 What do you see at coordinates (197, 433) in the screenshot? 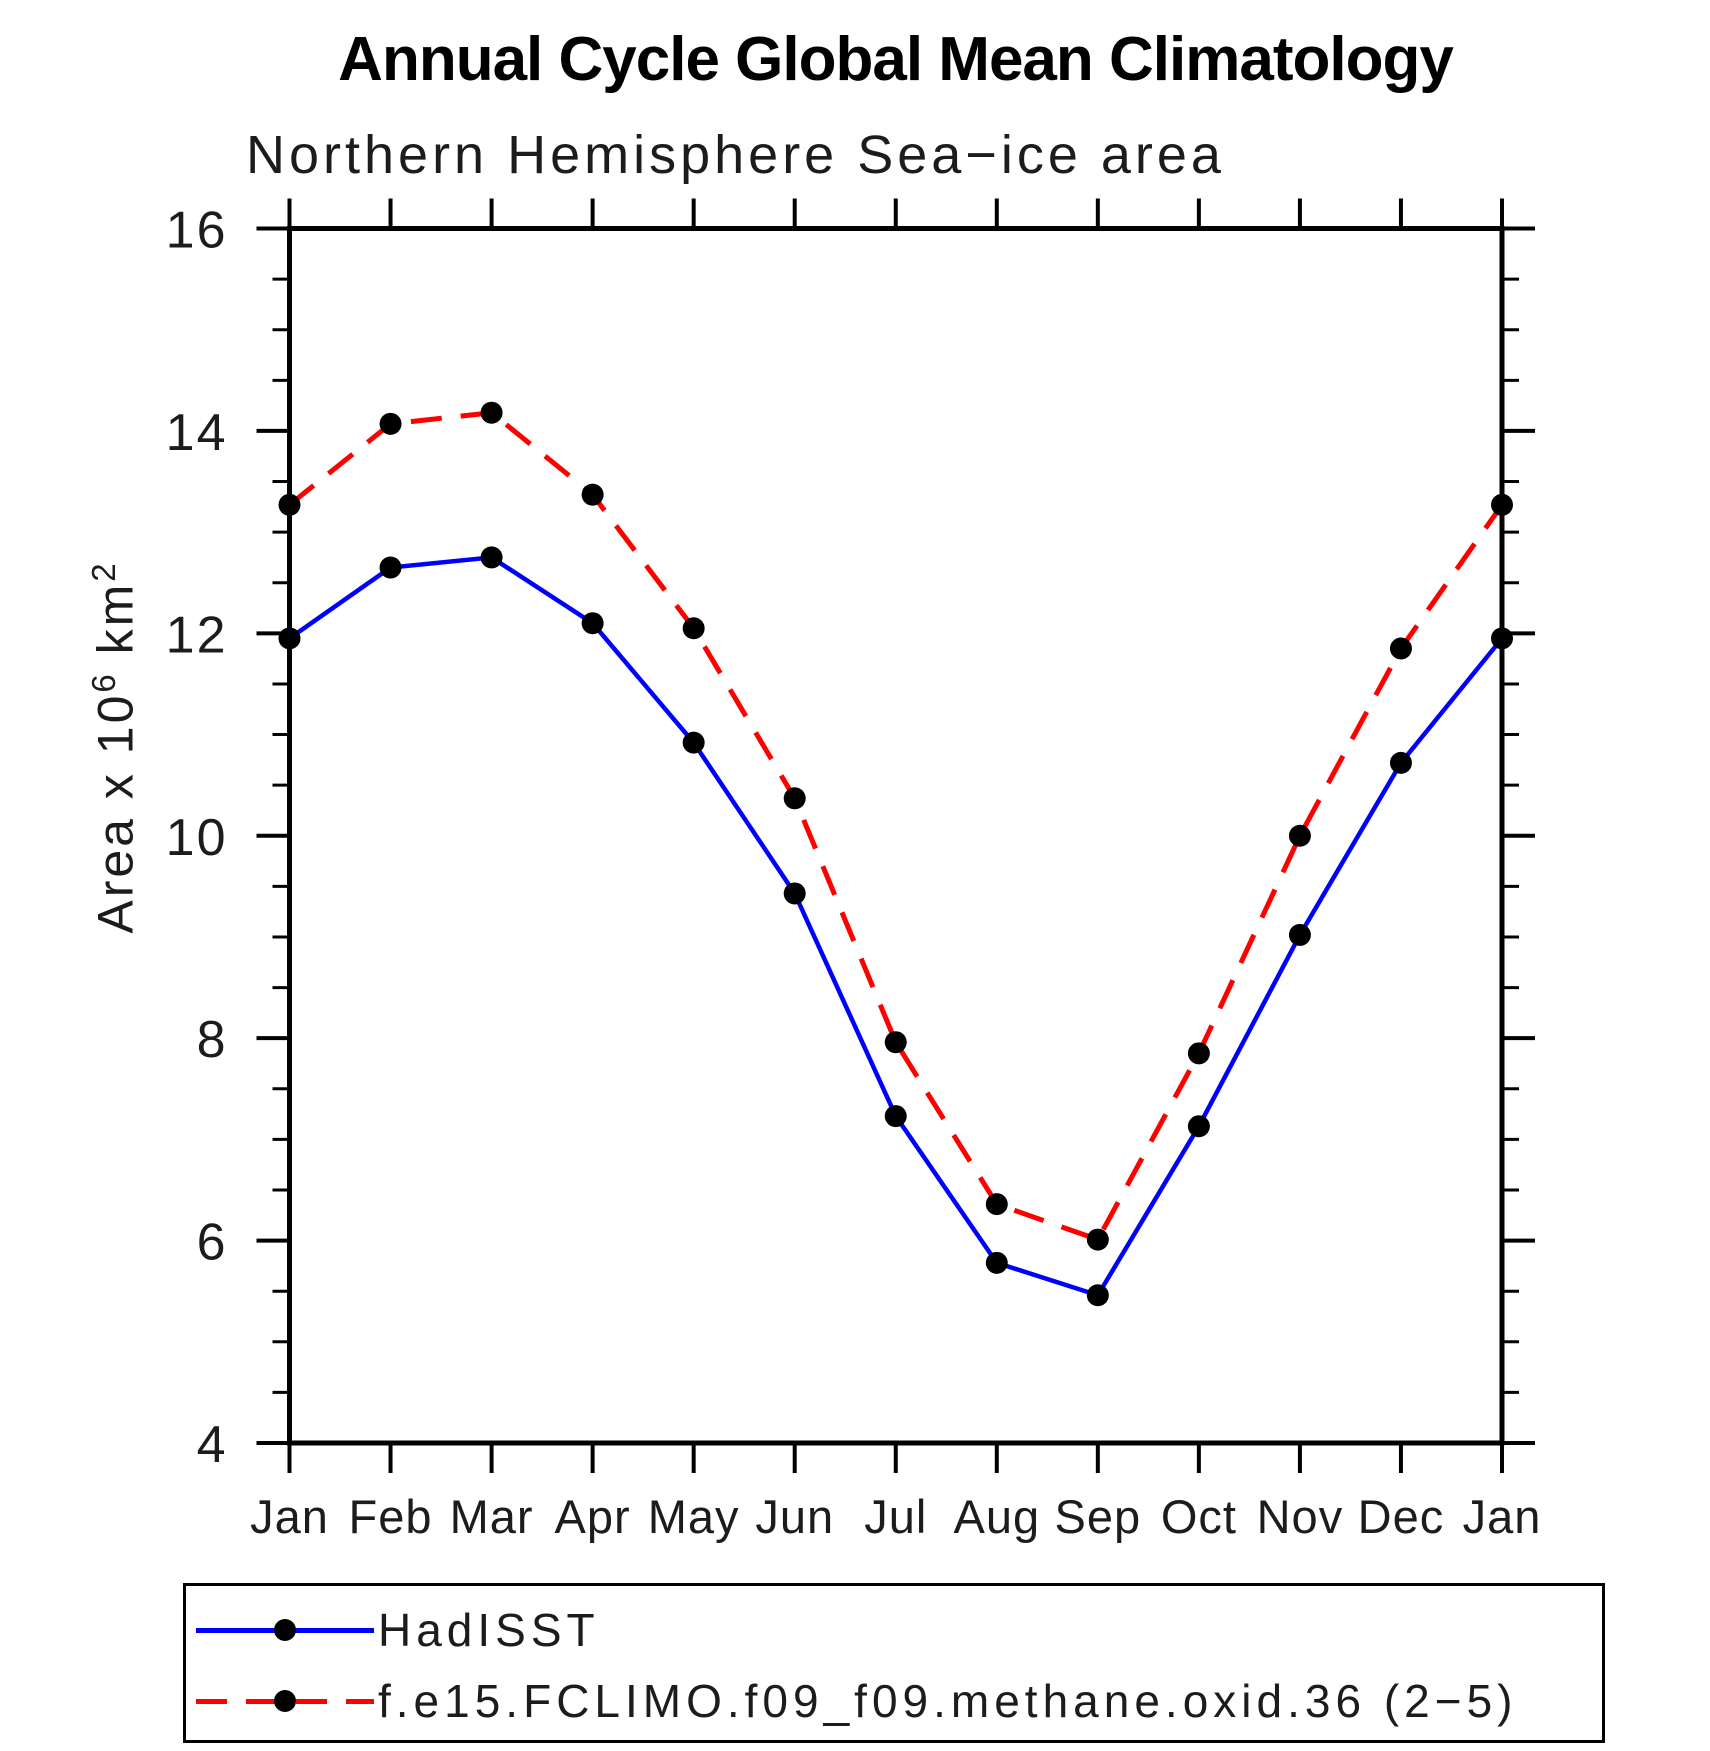
I see `y-tick-label: 14` at bounding box center [197, 433].